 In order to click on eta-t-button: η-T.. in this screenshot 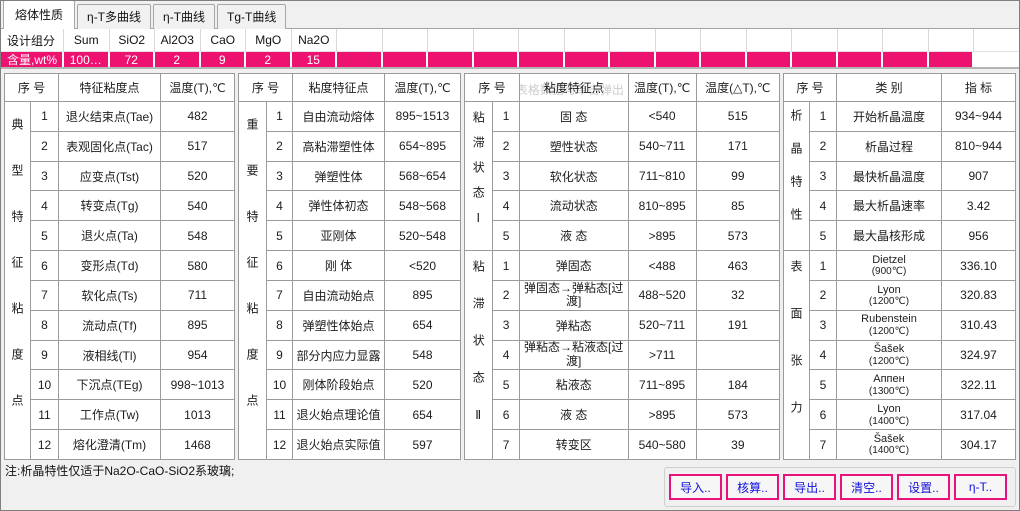, I will do `click(980, 487)`.